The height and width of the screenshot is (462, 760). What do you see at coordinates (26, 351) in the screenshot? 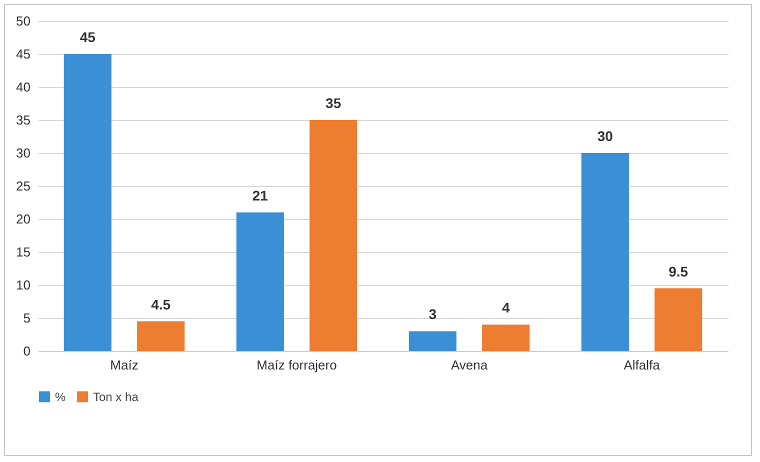
I see `y-tick-label: 0` at bounding box center [26, 351].